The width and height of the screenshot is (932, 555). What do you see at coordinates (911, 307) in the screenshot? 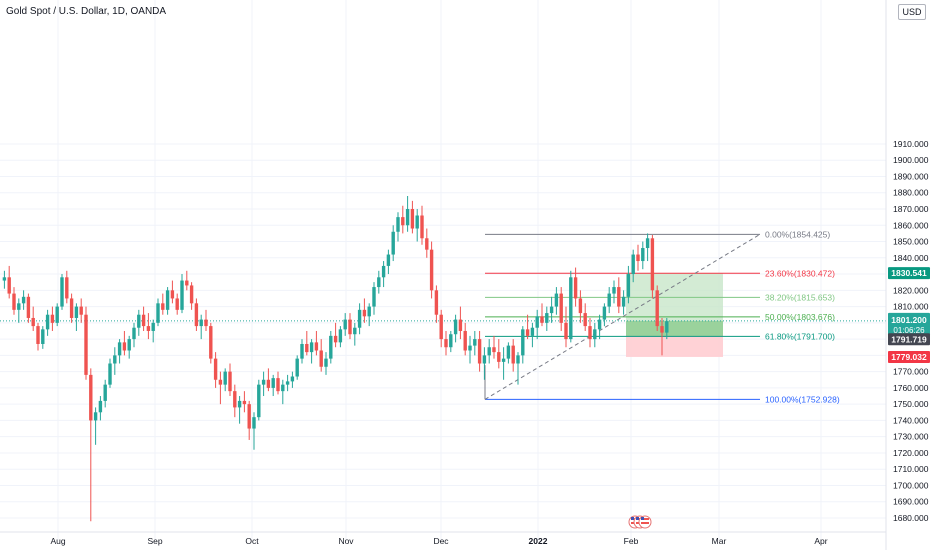
I see `price-tick-label: 1810.000` at bounding box center [911, 307].